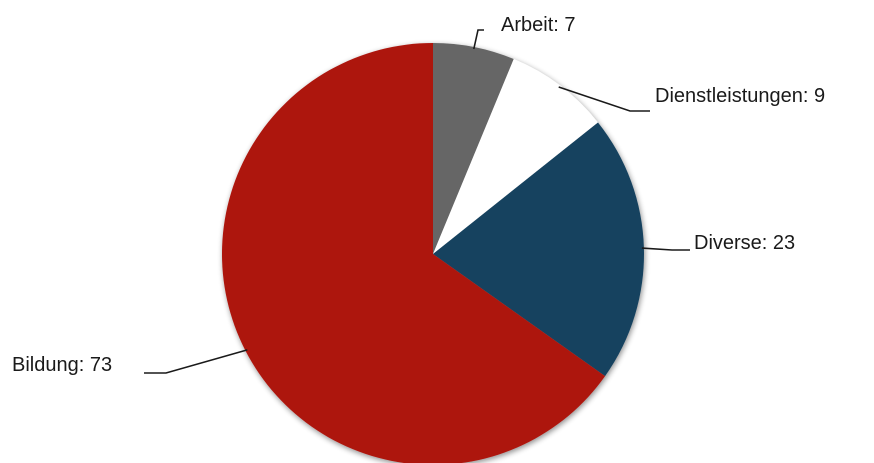  What do you see at coordinates (538, 25) in the screenshot?
I see `data-label-arbeit: Arbeit: 7` at bounding box center [538, 25].